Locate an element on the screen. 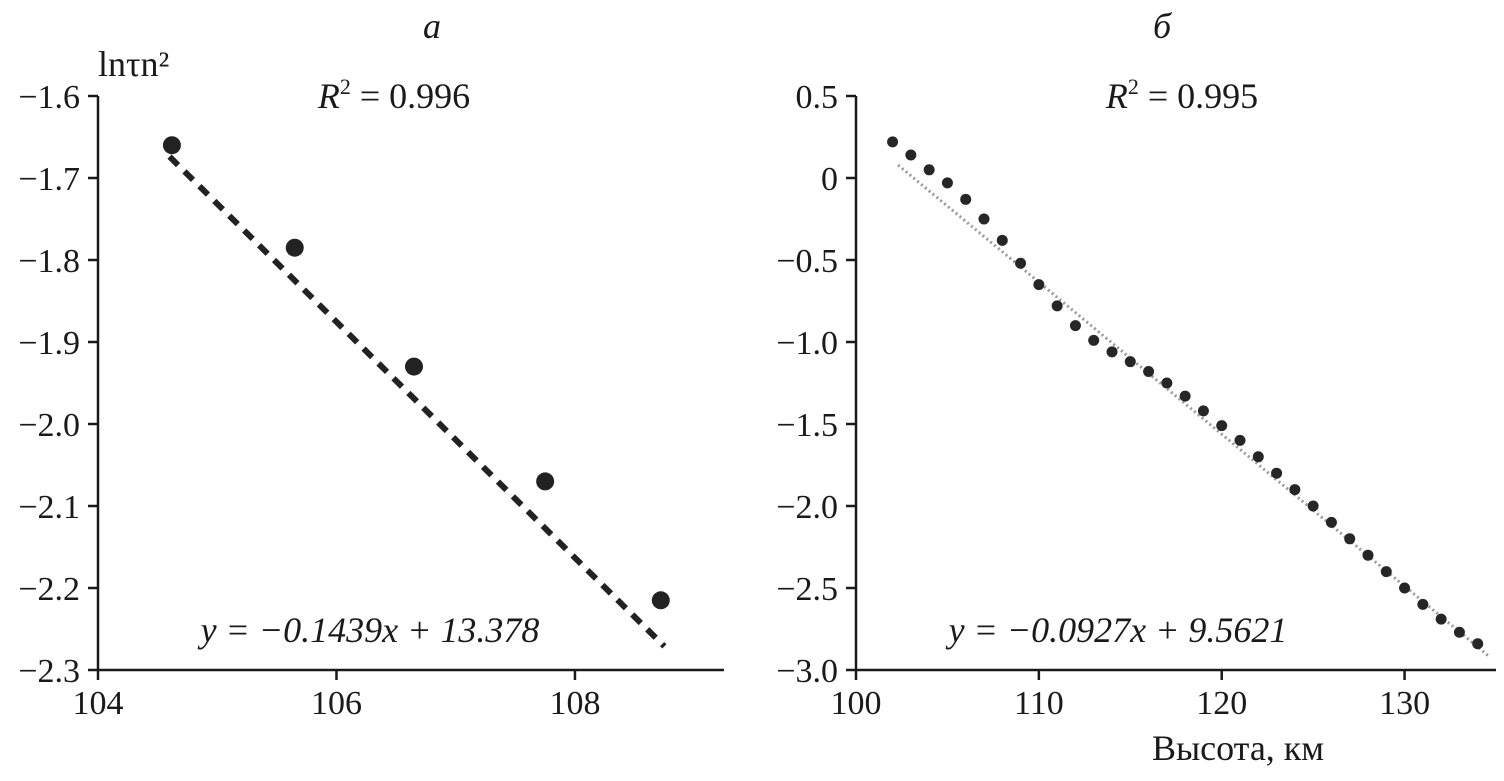 The height and width of the screenshot is (781, 1504). y-tick-label: −1.5 is located at coordinates (807, 425).